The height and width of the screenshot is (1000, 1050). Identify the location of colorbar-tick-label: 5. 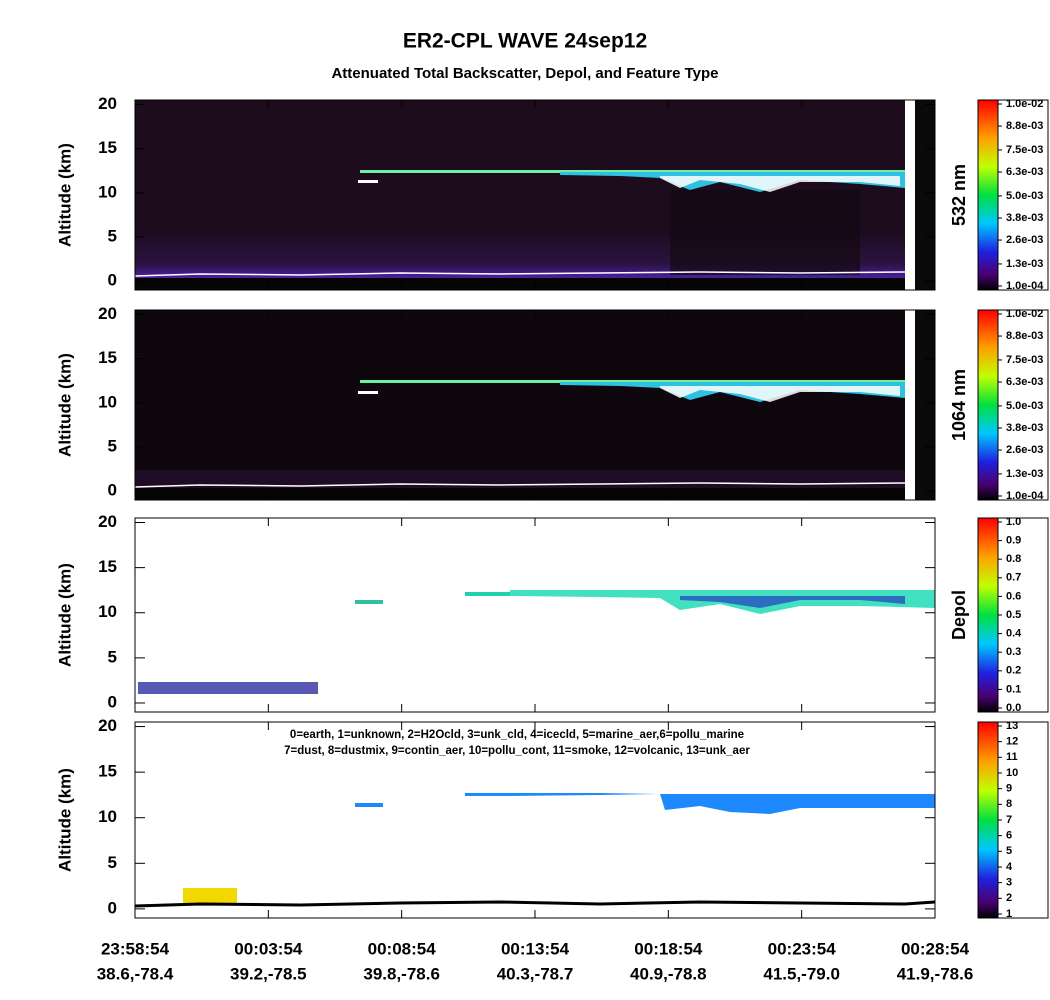
(1009, 851).